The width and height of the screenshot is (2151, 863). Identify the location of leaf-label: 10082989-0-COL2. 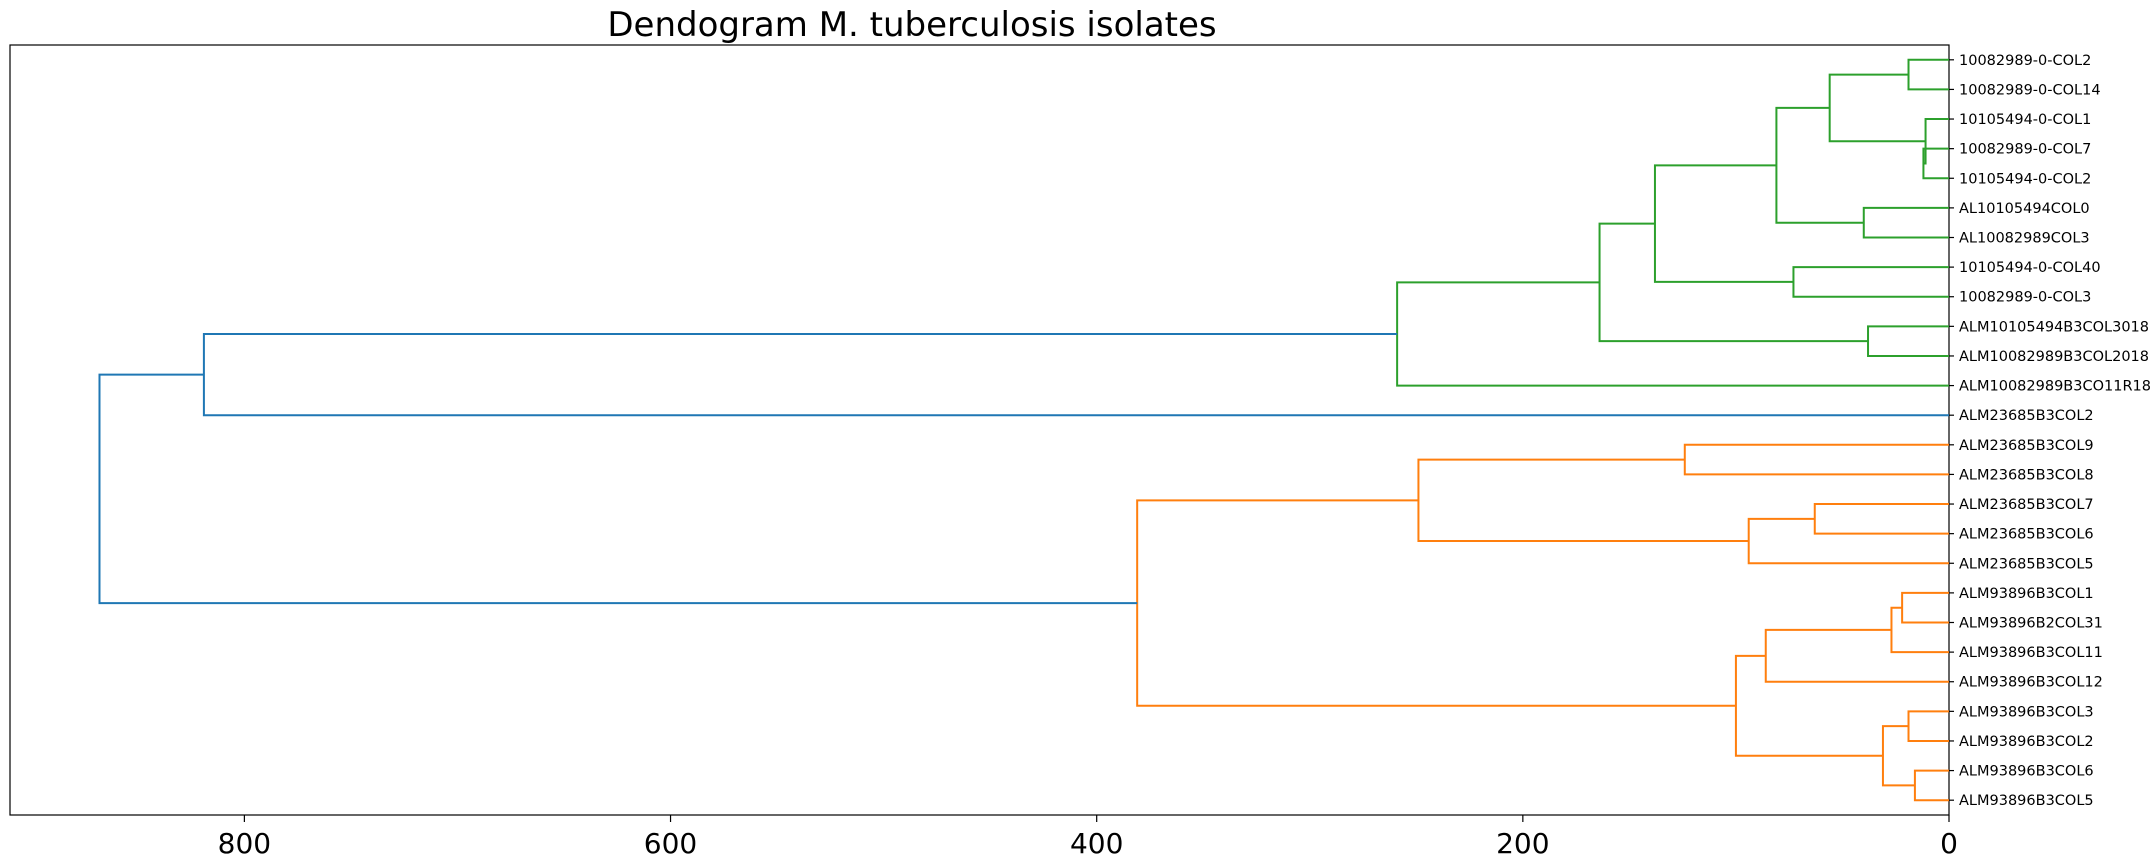
(2025, 61).